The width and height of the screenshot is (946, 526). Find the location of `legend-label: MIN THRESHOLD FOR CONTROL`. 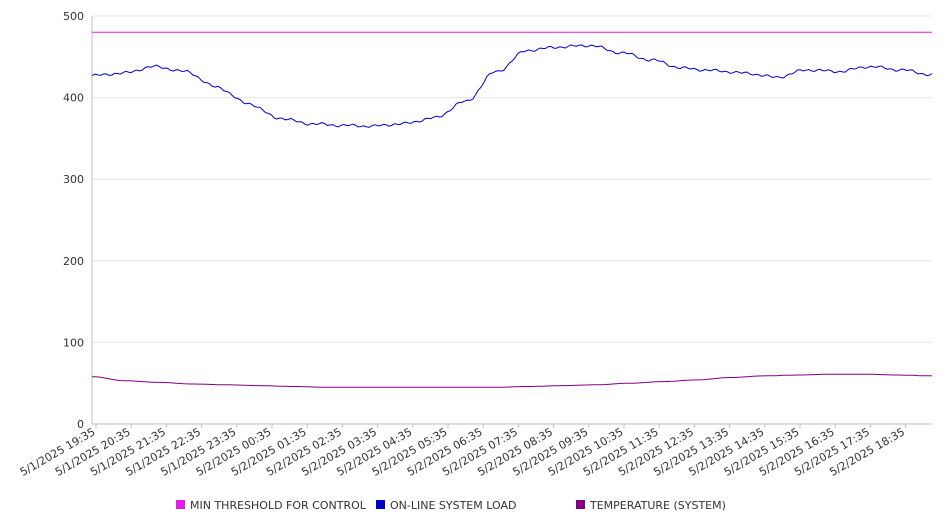

legend-label: MIN THRESHOLD FOR CONTROL is located at coordinates (278, 505).